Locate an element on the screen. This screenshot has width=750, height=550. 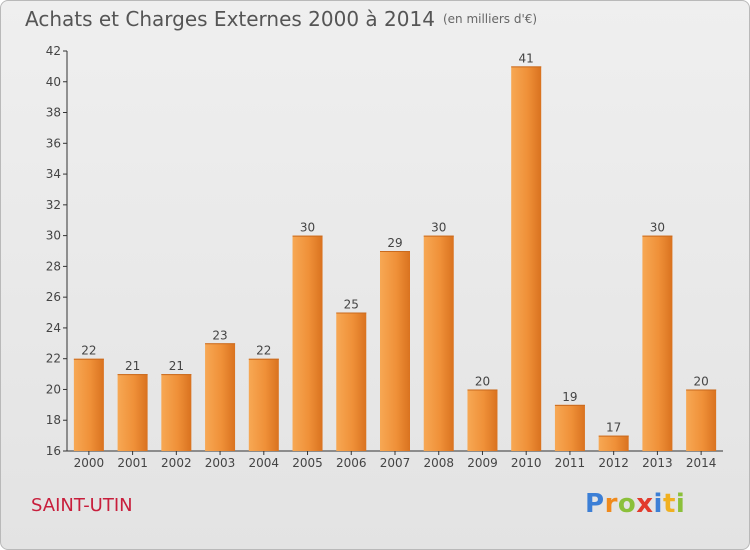
x-tick-label: 2000 is located at coordinates (89, 463).